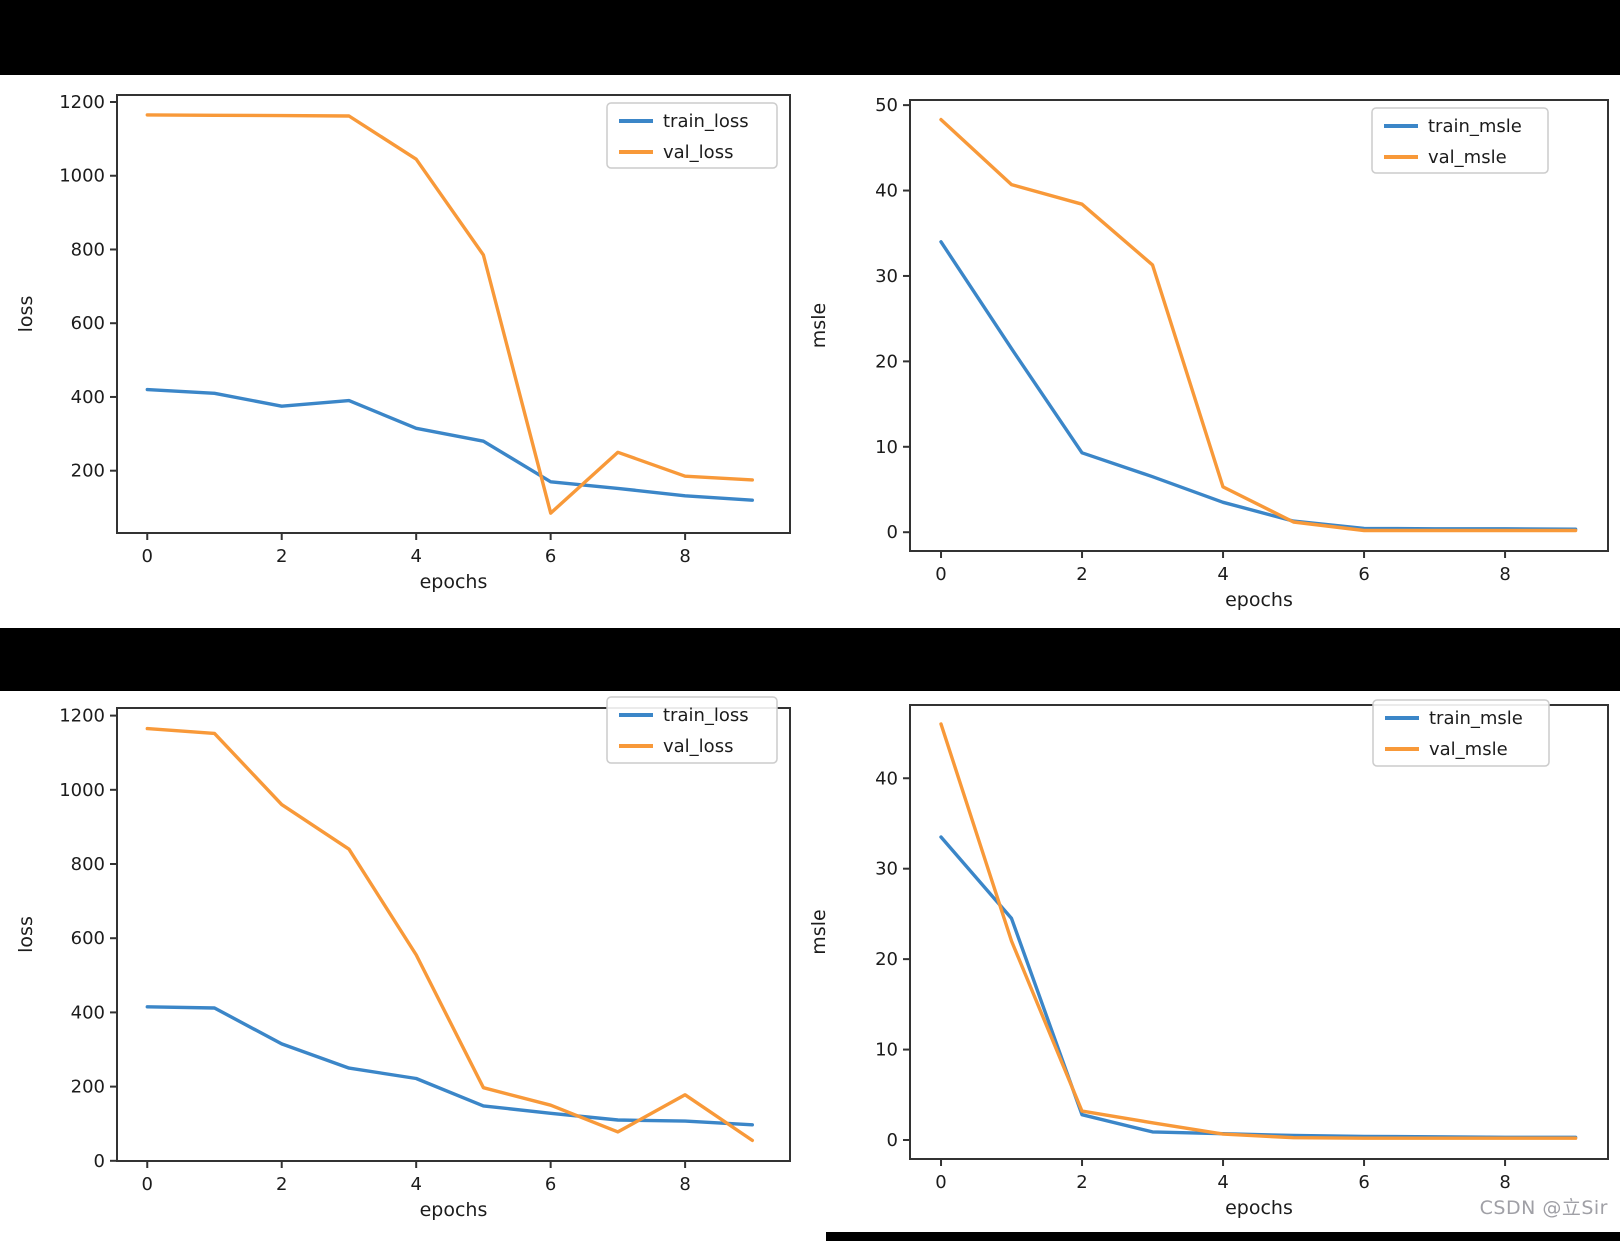  I want to click on watermark: CSDN @立Sir, so click(1543, 1208).